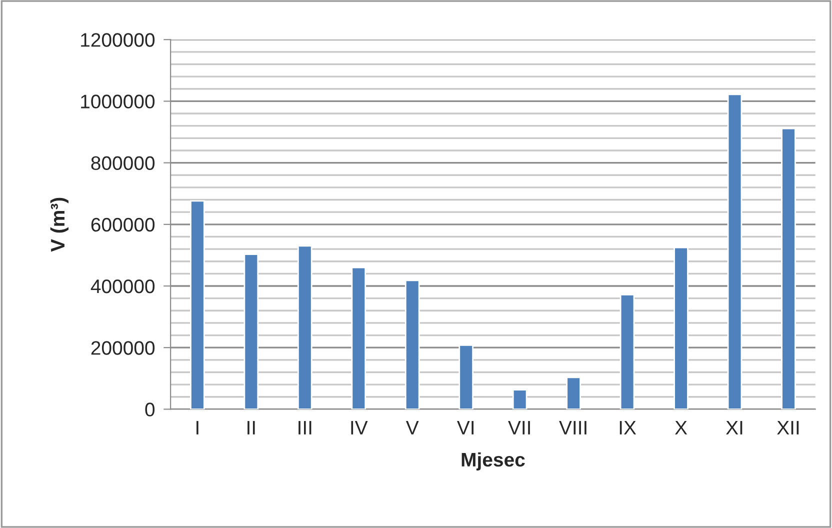 The height and width of the screenshot is (528, 832). Describe the element at coordinates (493, 461) in the screenshot. I see `x-axis-title: Mjesec` at that location.